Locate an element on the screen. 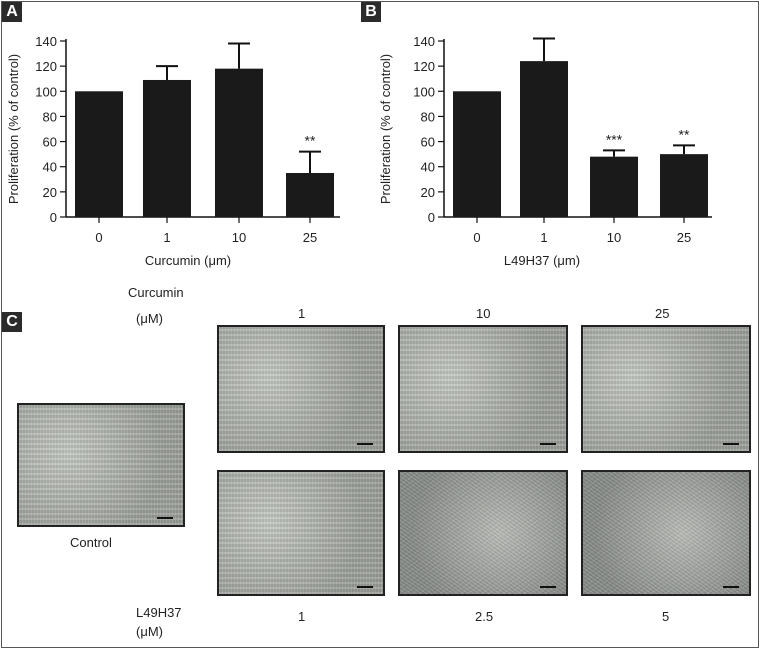  panel-b-letter: B is located at coordinates (371, 12).